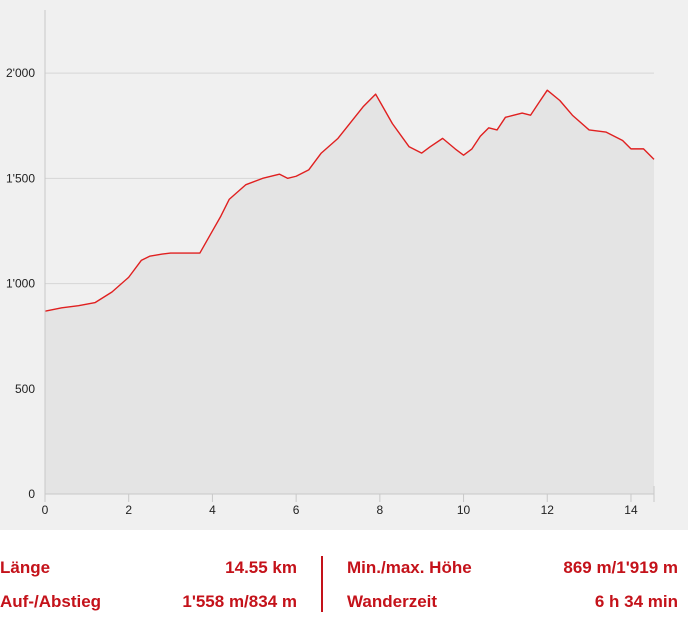 The image size is (688, 633). I want to click on y-tick-label-1: 500, so click(25, 389).